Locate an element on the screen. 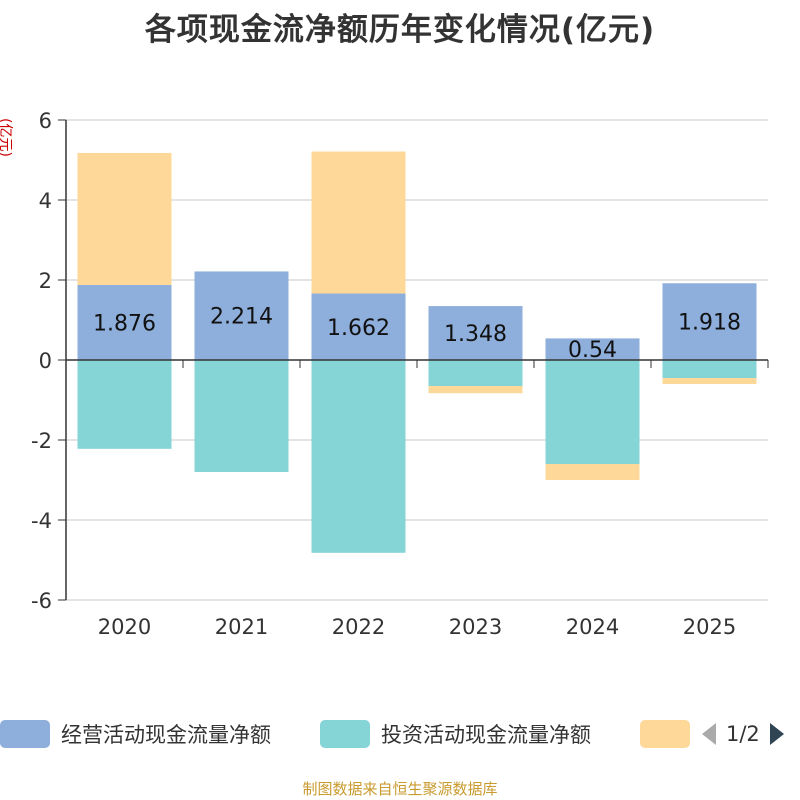  legend-item-financing is located at coordinates (665, 734).